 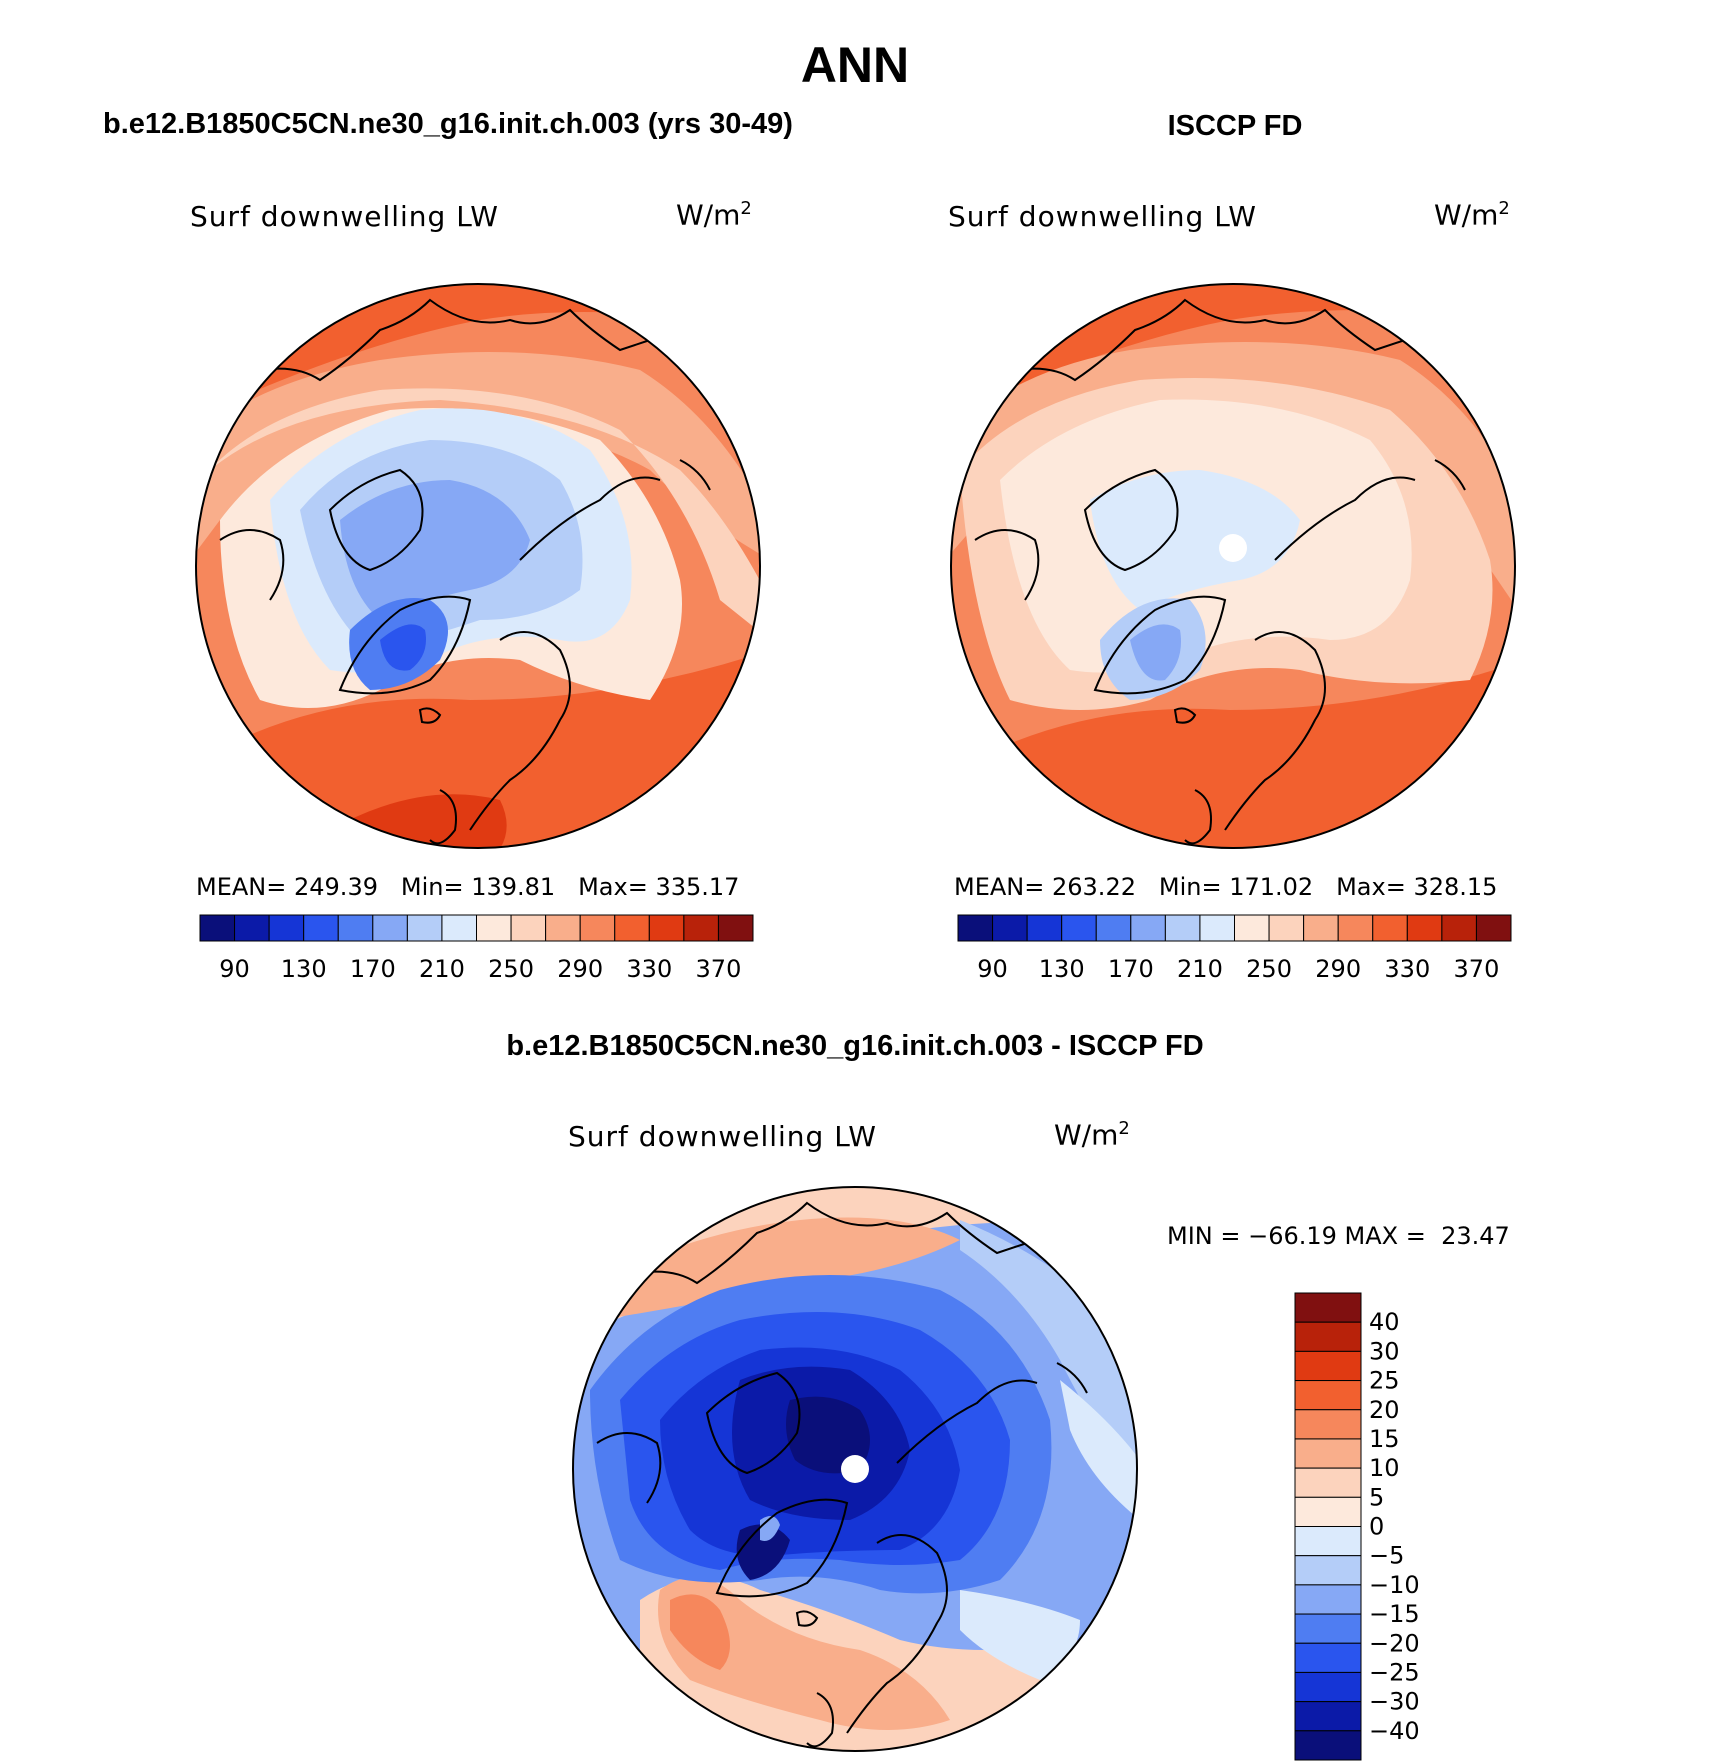 What do you see at coordinates (234, 969) in the screenshot?
I see `model-colorbar-tick-label: 90` at bounding box center [234, 969].